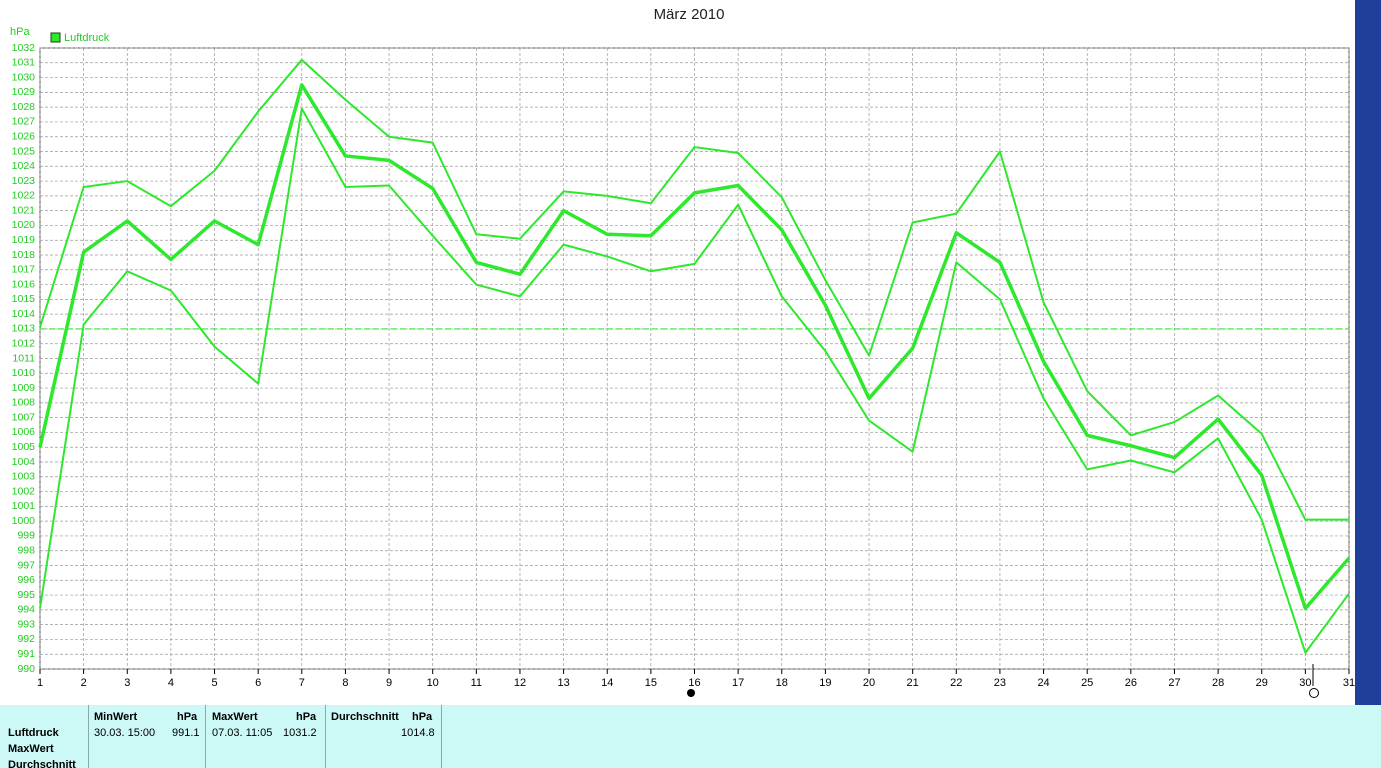 Image resolution: width=1381 pixels, height=768 pixels. What do you see at coordinates (1349, 683) in the screenshot?
I see `x-tick-label: 31` at bounding box center [1349, 683].